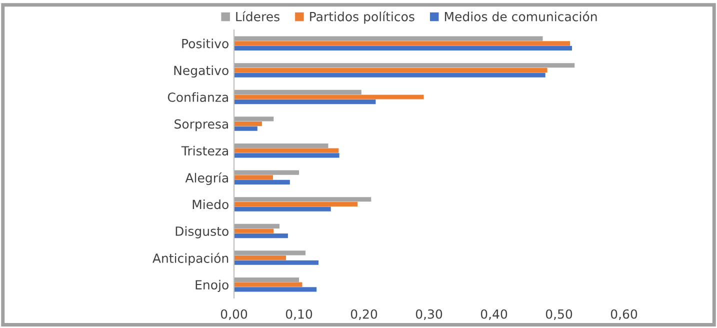 This screenshot has width=717, height=328. What do you see at coordinates (202, 232) in the screenshot?
I see `y-tick-label: Disgusto` at bounding box center [202, 232].